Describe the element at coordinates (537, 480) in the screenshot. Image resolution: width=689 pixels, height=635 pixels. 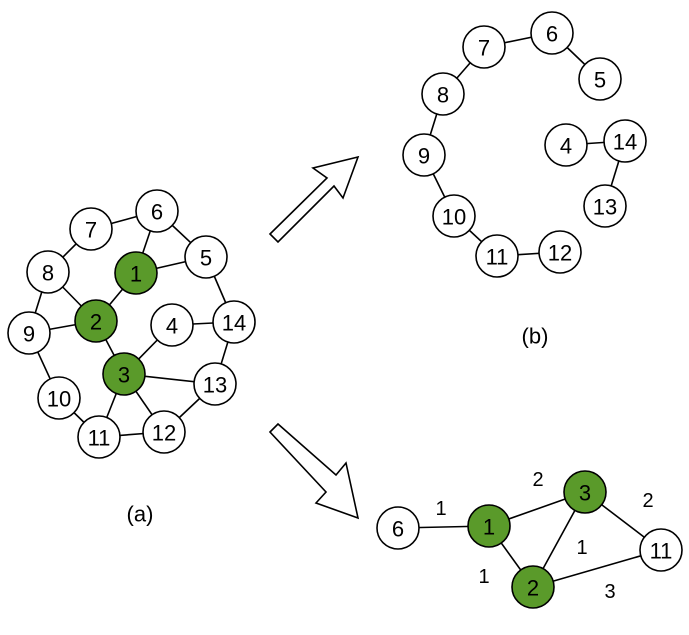
I see `edge-weight-1-3: 2` at that location.